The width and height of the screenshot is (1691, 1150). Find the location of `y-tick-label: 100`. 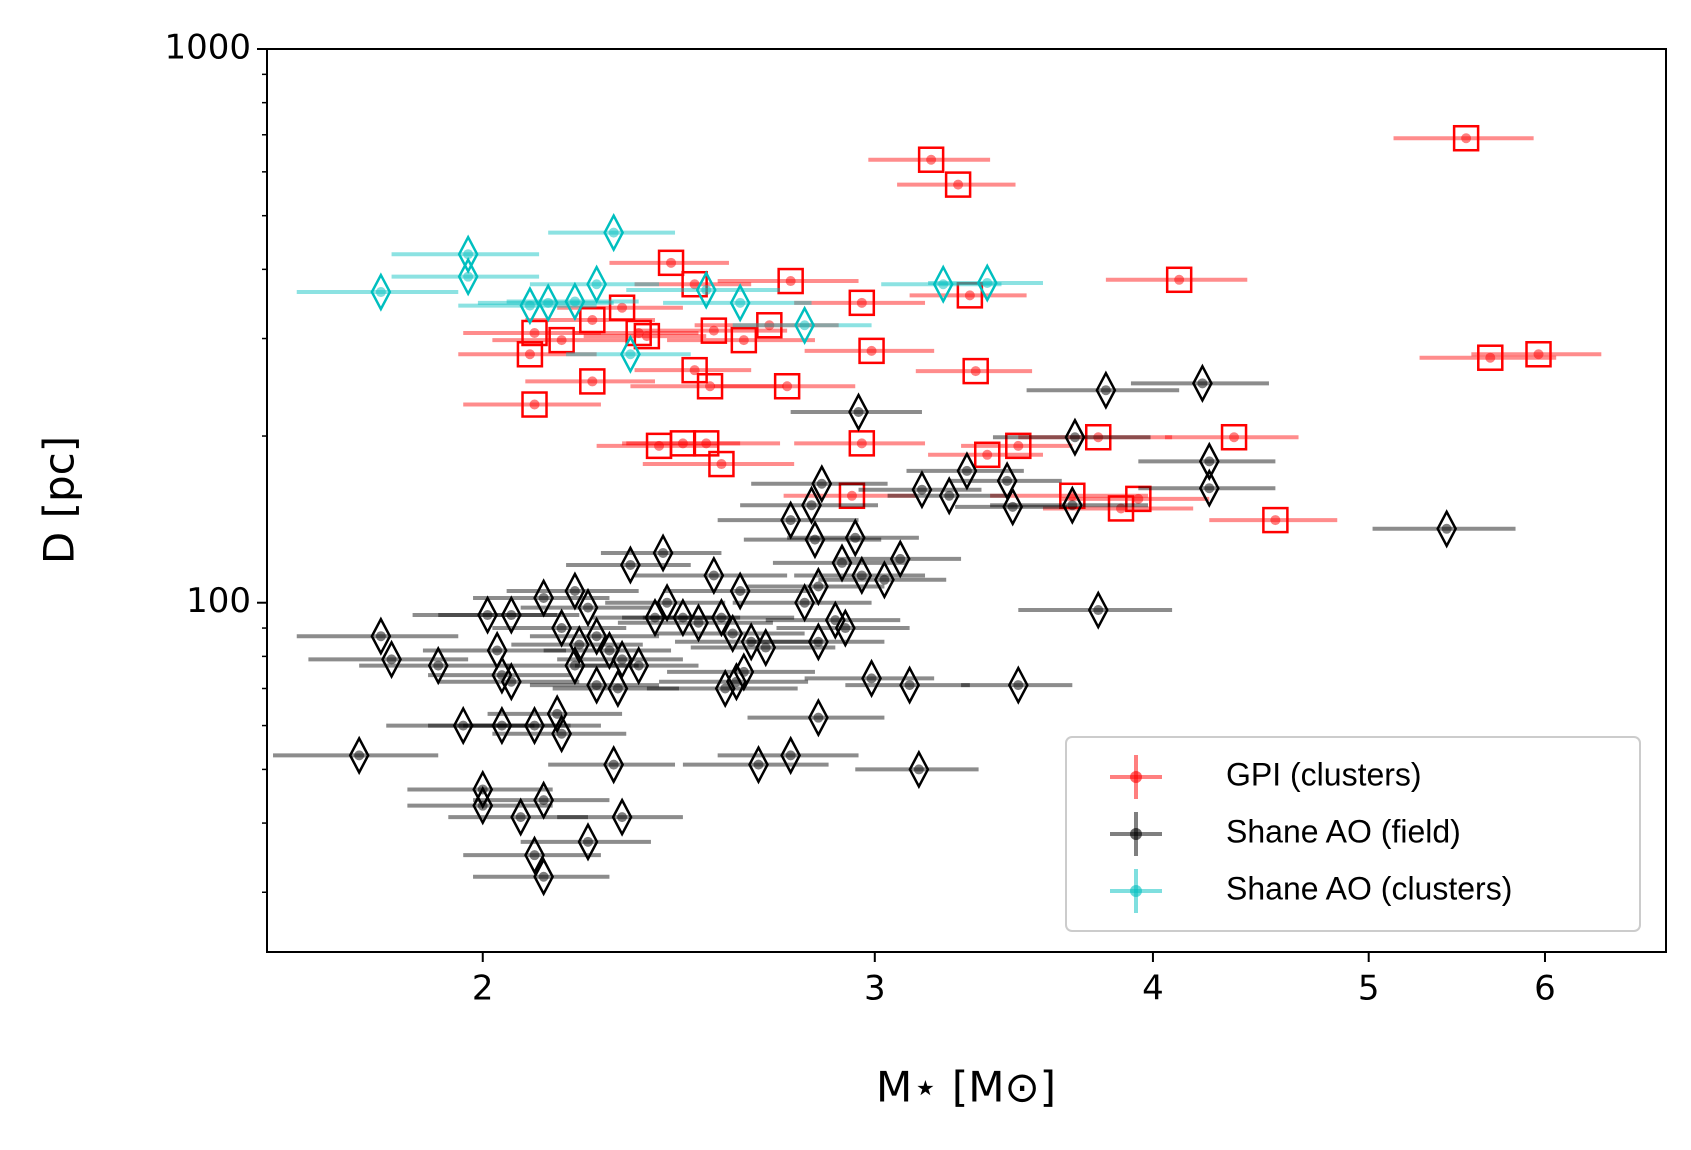

y-tick-label: 100 is located at coordinates (218, 601).